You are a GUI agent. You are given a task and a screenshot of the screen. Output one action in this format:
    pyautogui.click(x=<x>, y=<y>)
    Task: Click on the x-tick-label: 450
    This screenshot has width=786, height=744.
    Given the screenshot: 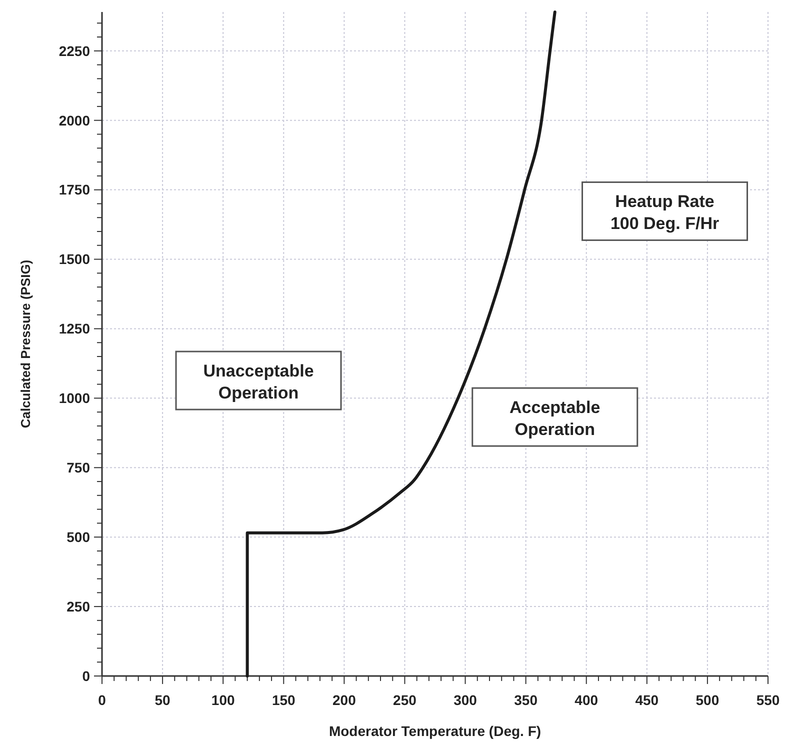 What is the action you would take?
    pyautogui.click(x=647, y=700)
    